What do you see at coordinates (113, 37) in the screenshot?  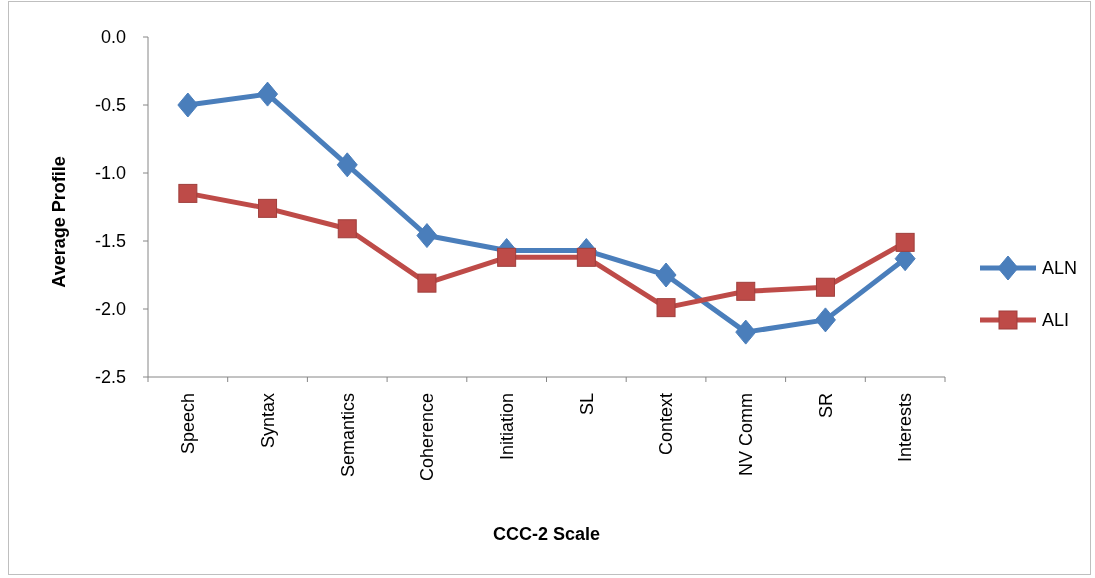 I see `y-tick-label: 0.0` at bounding box center [113, 37].